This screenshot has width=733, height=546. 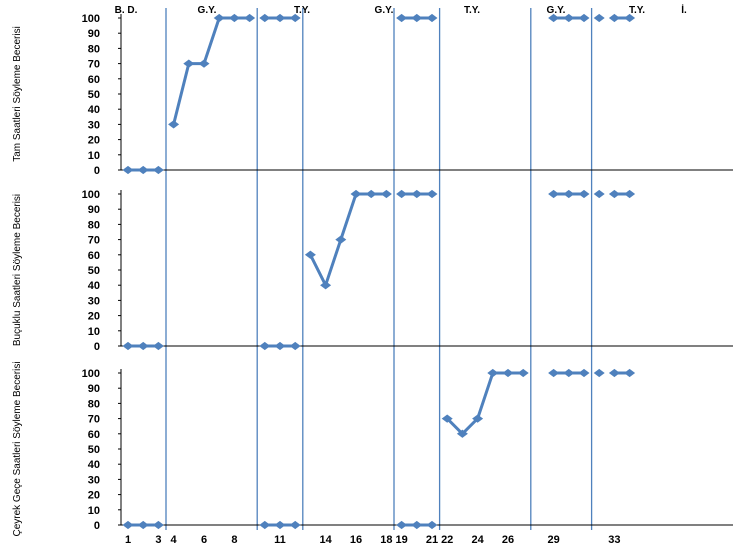 I want to click on y-tick-label: 0, so click(x=97, y=526).